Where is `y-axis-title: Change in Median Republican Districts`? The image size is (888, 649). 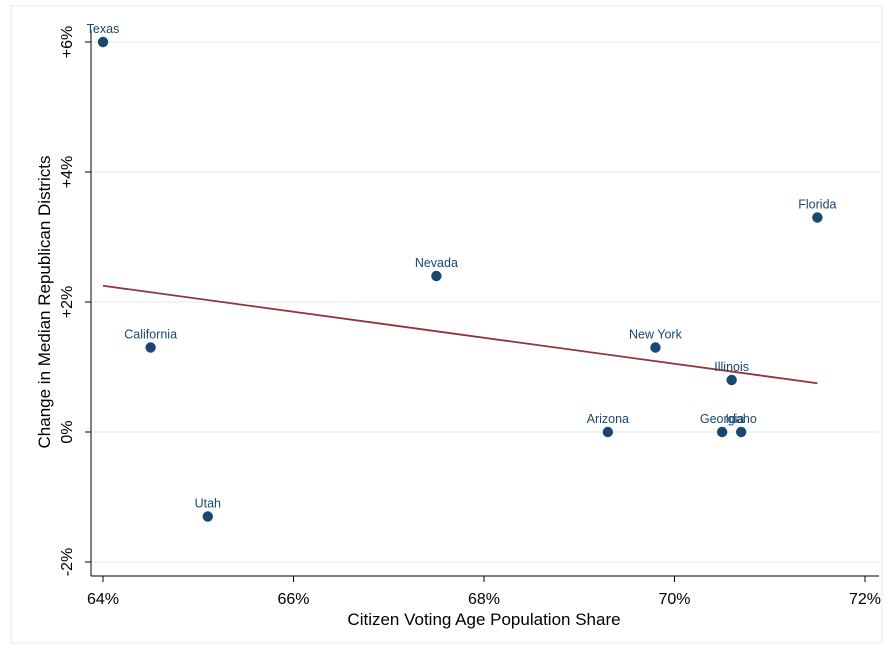
y-axis-title: Change in Median Republican Districts is located at coordinates (44, 302).